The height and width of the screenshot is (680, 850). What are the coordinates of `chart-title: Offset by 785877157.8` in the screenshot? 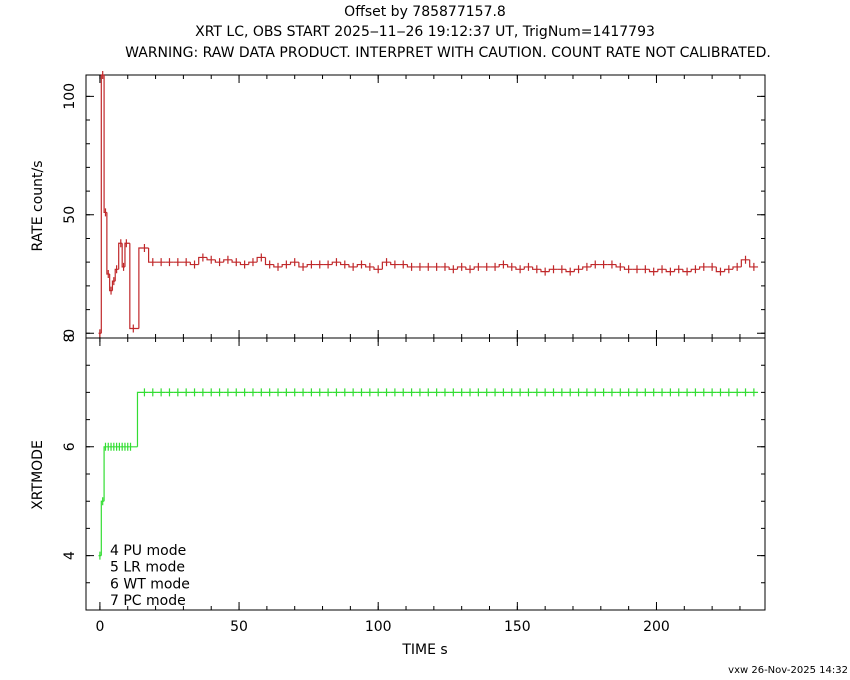 It's located at (425, 12).